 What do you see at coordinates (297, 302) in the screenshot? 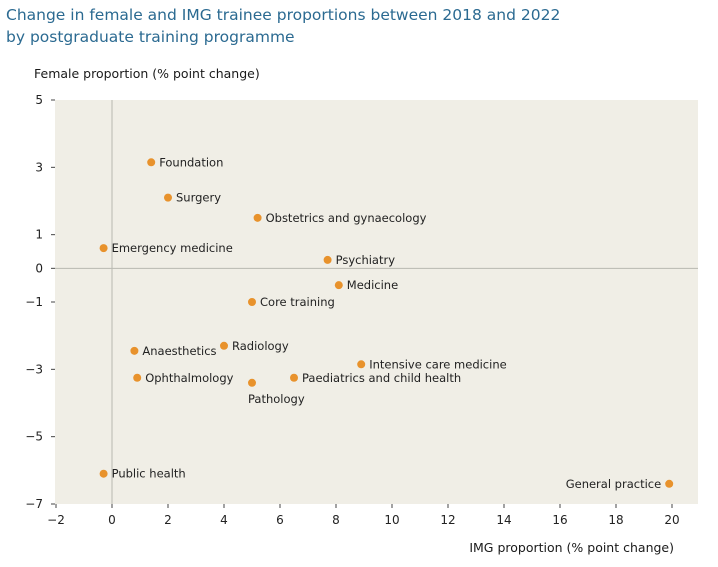
I see `point-label-core-training: Core training` at bounding box center [297, 302].